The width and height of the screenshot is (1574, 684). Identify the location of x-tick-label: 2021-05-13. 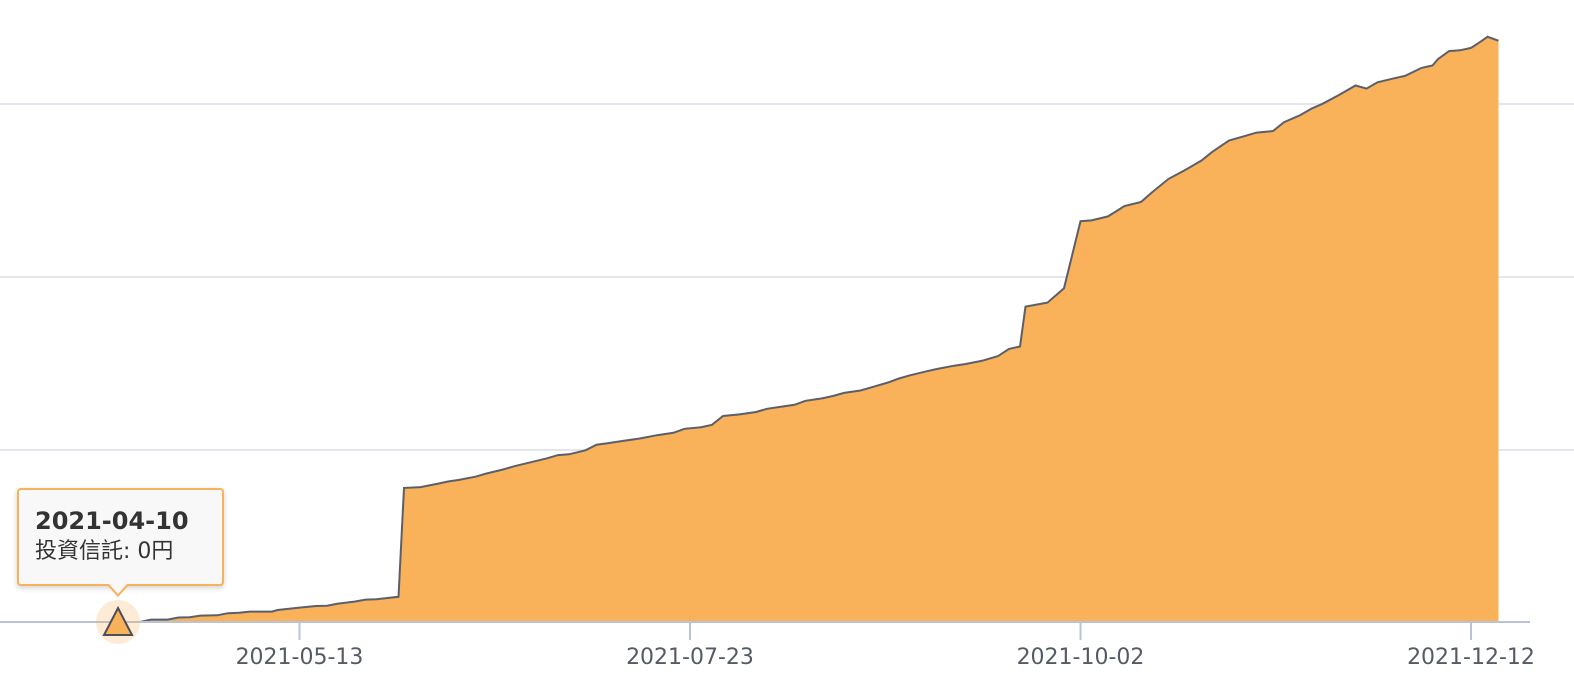
(300, 657).